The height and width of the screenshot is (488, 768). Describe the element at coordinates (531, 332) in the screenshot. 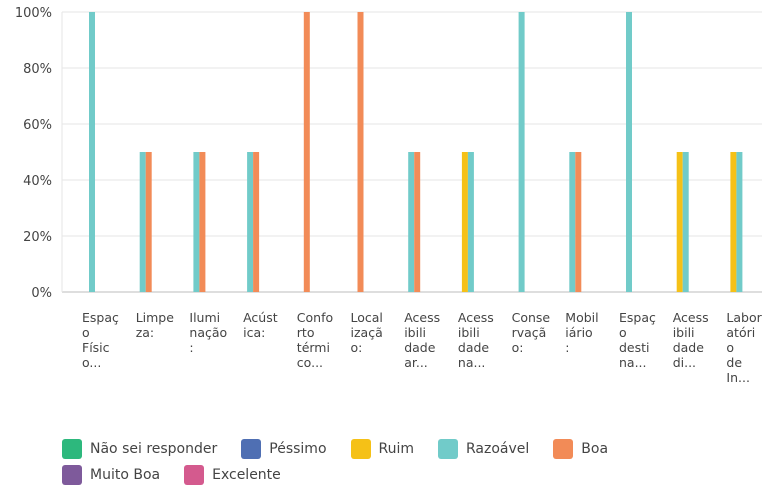

I see `x-tick-label: Conse rvaçã o:` at that location.